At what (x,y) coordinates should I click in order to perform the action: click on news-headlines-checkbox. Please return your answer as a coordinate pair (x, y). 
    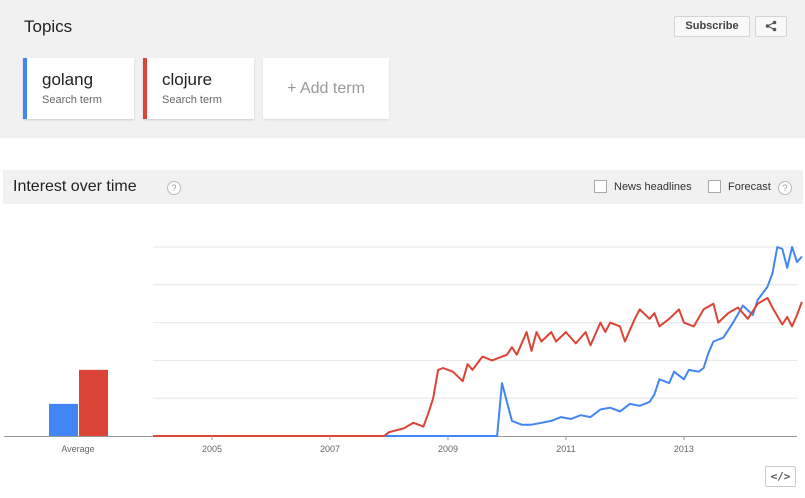
    Looking at the image, I should click on (600, 186).